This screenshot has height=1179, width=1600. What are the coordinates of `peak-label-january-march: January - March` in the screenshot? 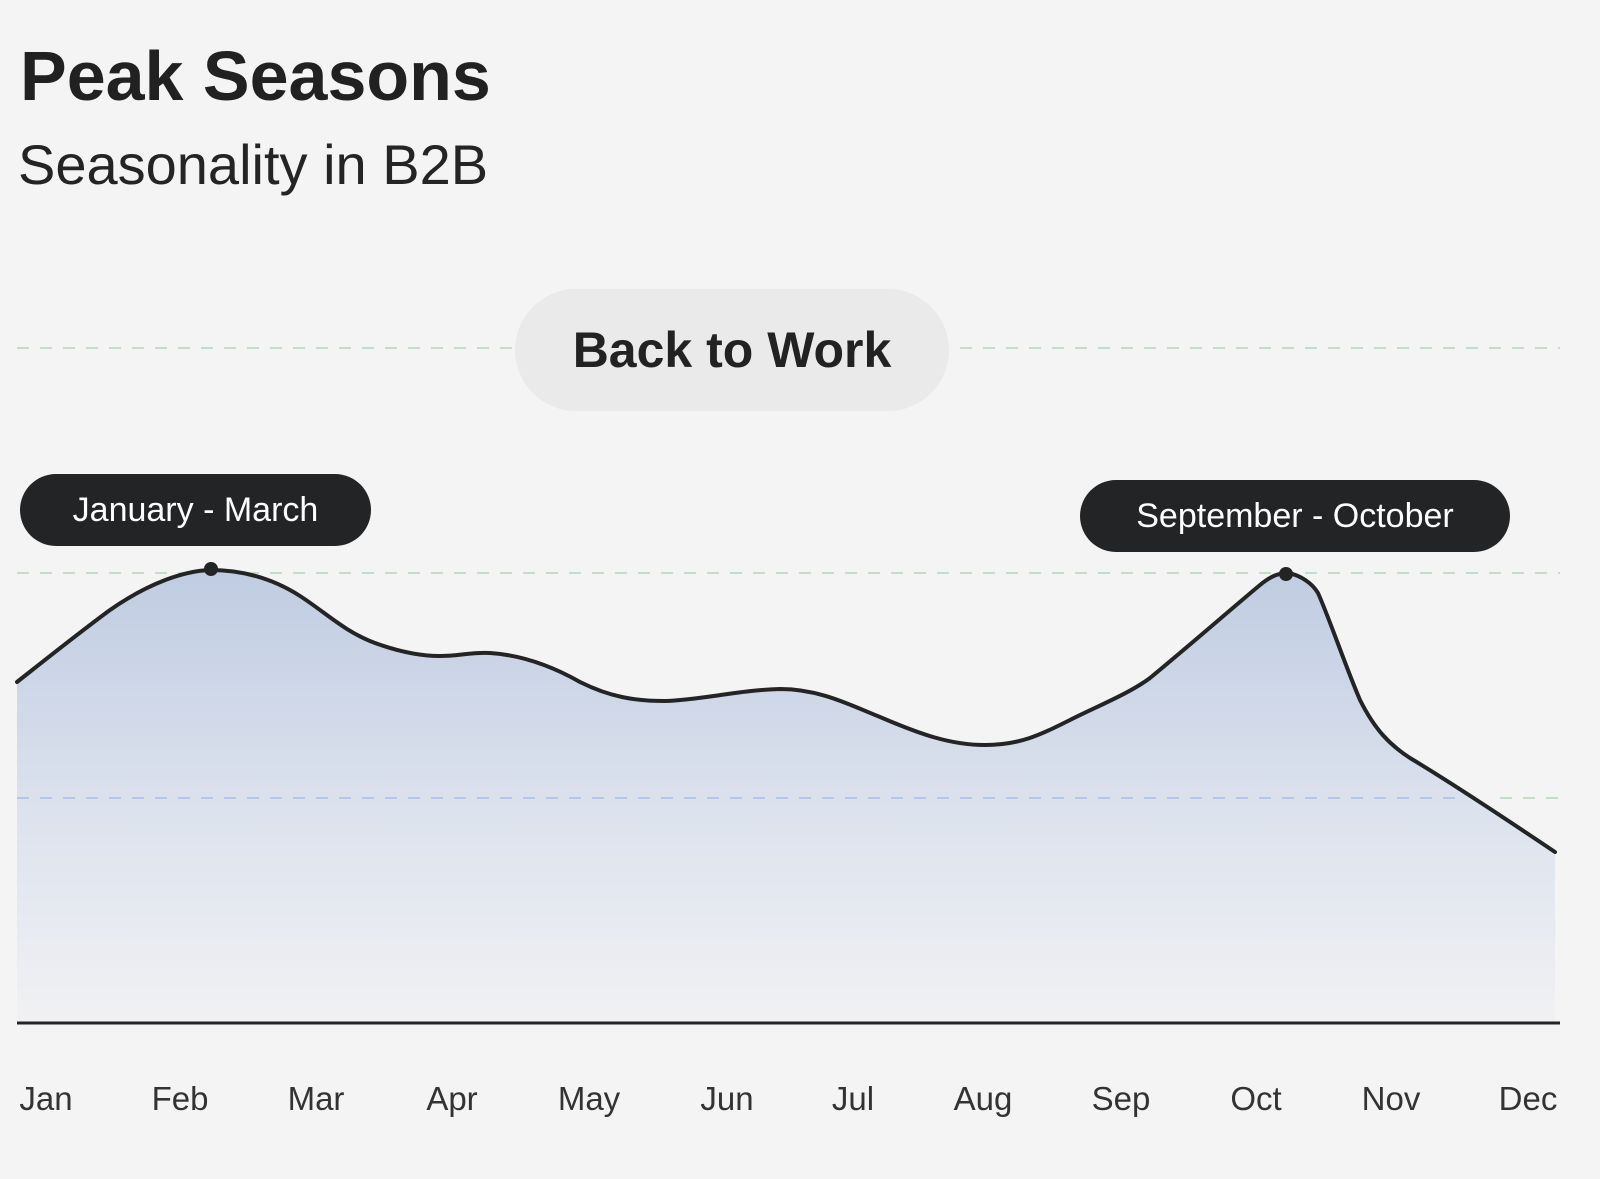 It's located at (195, 510).